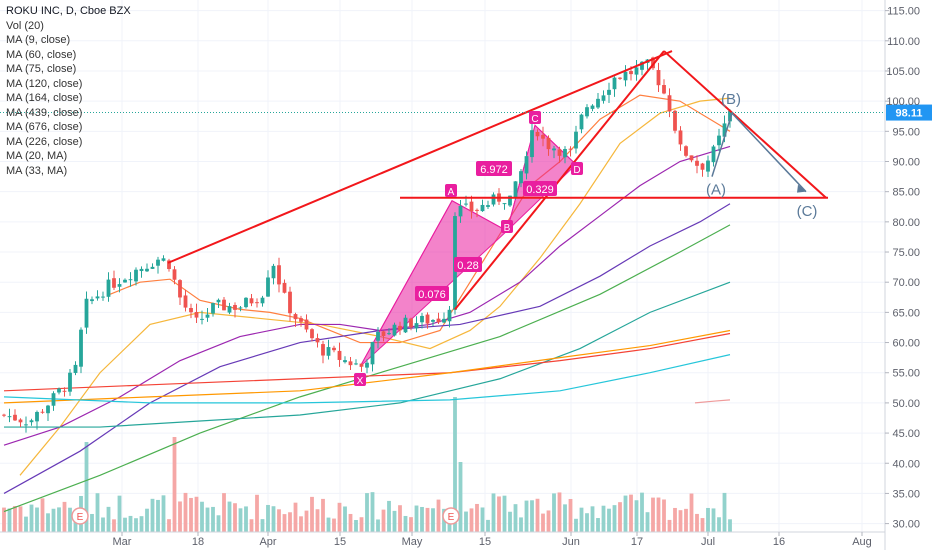 This screenshot has height=550, width=932. I want to click on wave-label: (B), so click(731, 99).